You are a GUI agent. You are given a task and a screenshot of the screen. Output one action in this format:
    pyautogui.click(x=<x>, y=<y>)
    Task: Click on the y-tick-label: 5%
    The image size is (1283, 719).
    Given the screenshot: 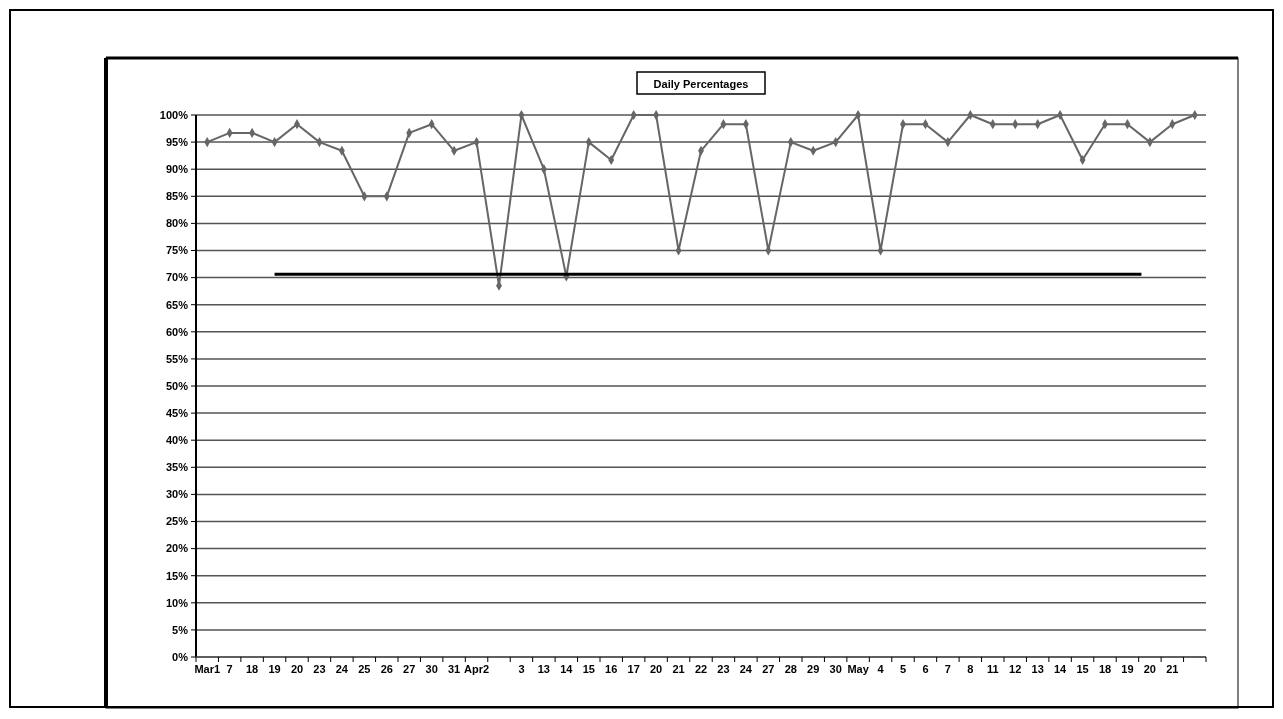 What is the action you would take?
    pyautogui.click(x=180, y=629)
    